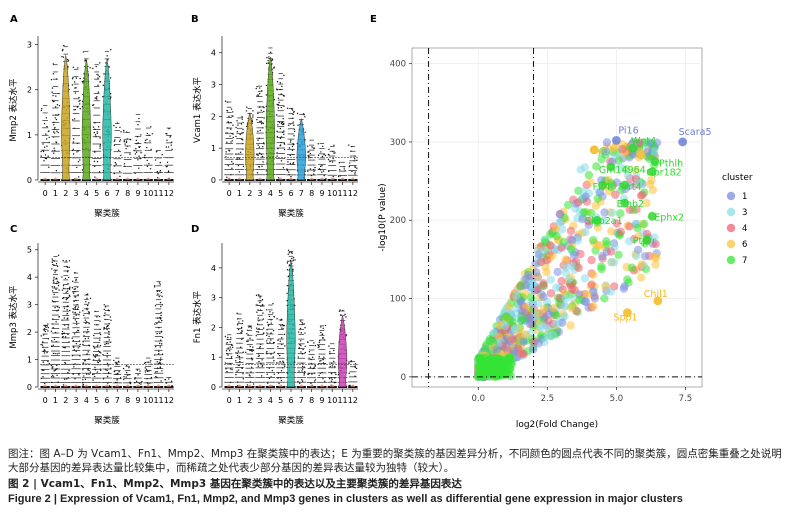  What do you see at coordinates (169, 385) in the screenshot?
I see `violin-body-small` at bounding box center [169, 385].